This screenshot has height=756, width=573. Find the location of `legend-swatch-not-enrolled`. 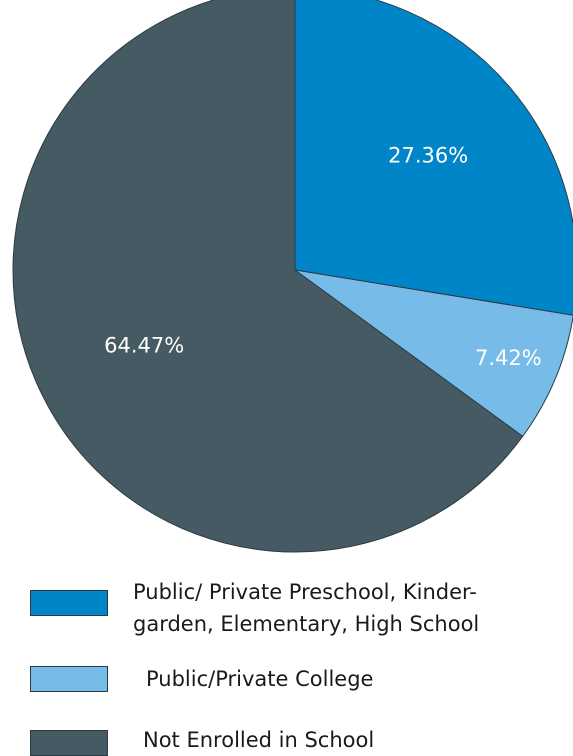

legend-swatch-not-enrolled is located at coordinates (69, 743).